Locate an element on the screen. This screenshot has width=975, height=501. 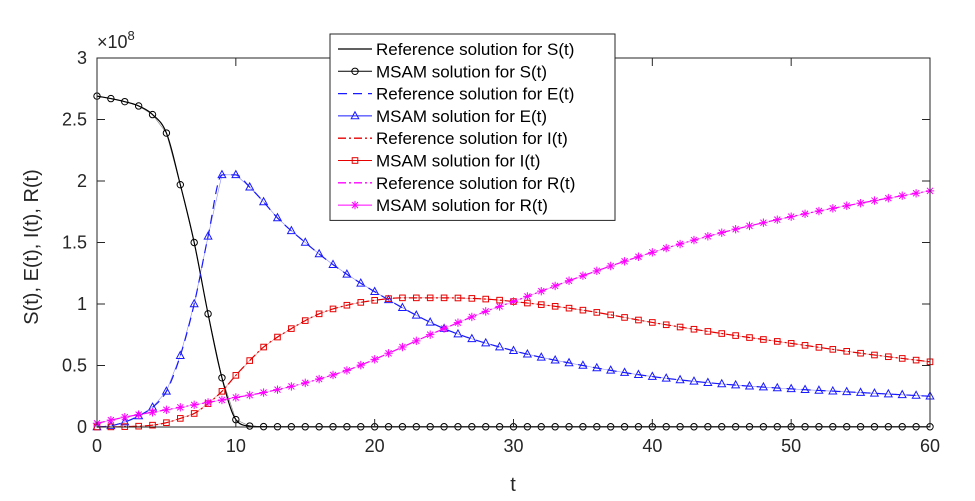
legend-entry: Reference solution for E(t) is located at coordinates (456, 94).